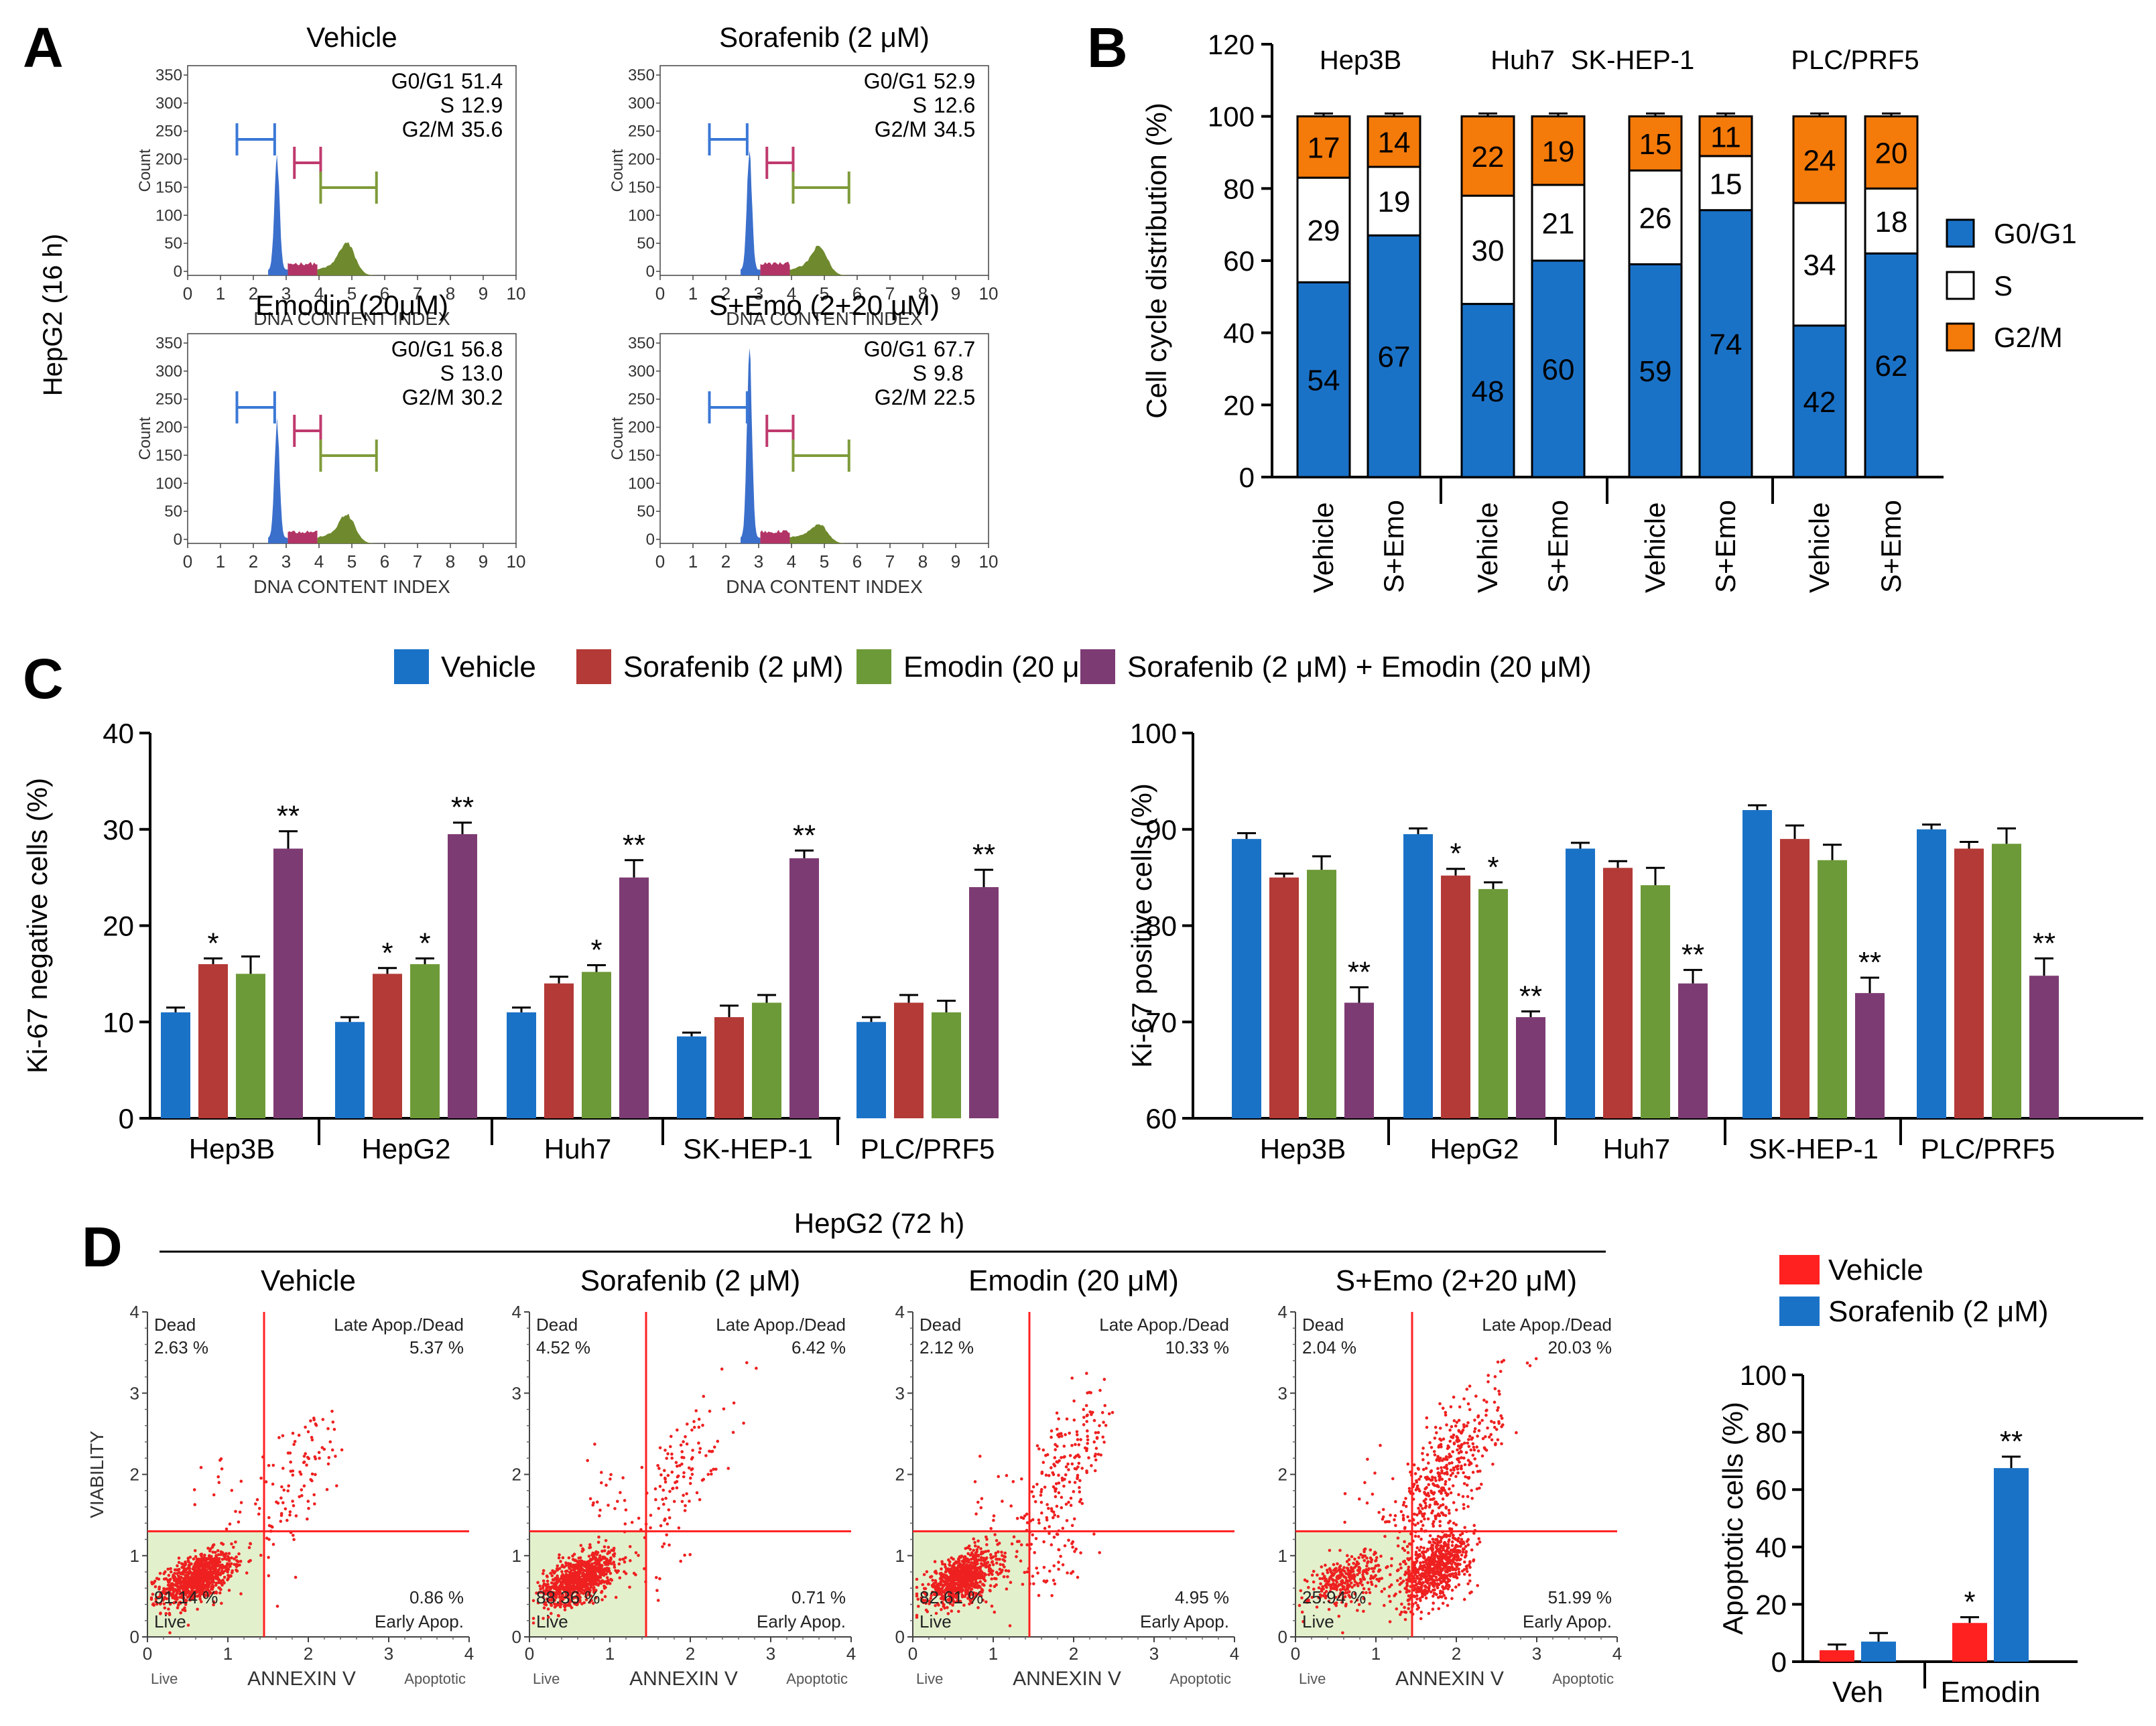 The image size is (2156, 1726). Describe the element at coordinates (824, 37) in the screenshot. I see `histogram-title: Sorafenib (2 μM)` at that location.